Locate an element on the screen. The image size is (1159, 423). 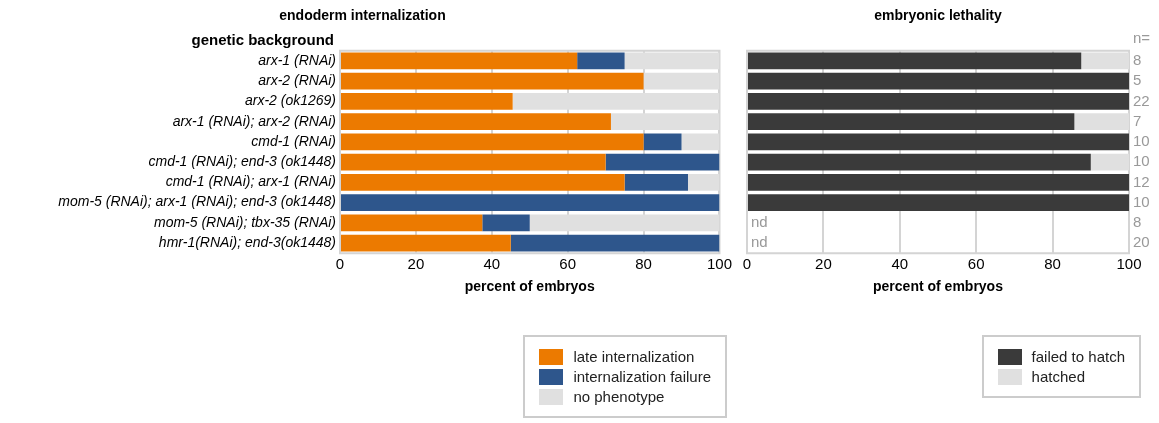
y-tick-label: mom-5 (RNAi); arx-1 (RNAi); end-3 (ok1448) is located at coordinates (197, 201).